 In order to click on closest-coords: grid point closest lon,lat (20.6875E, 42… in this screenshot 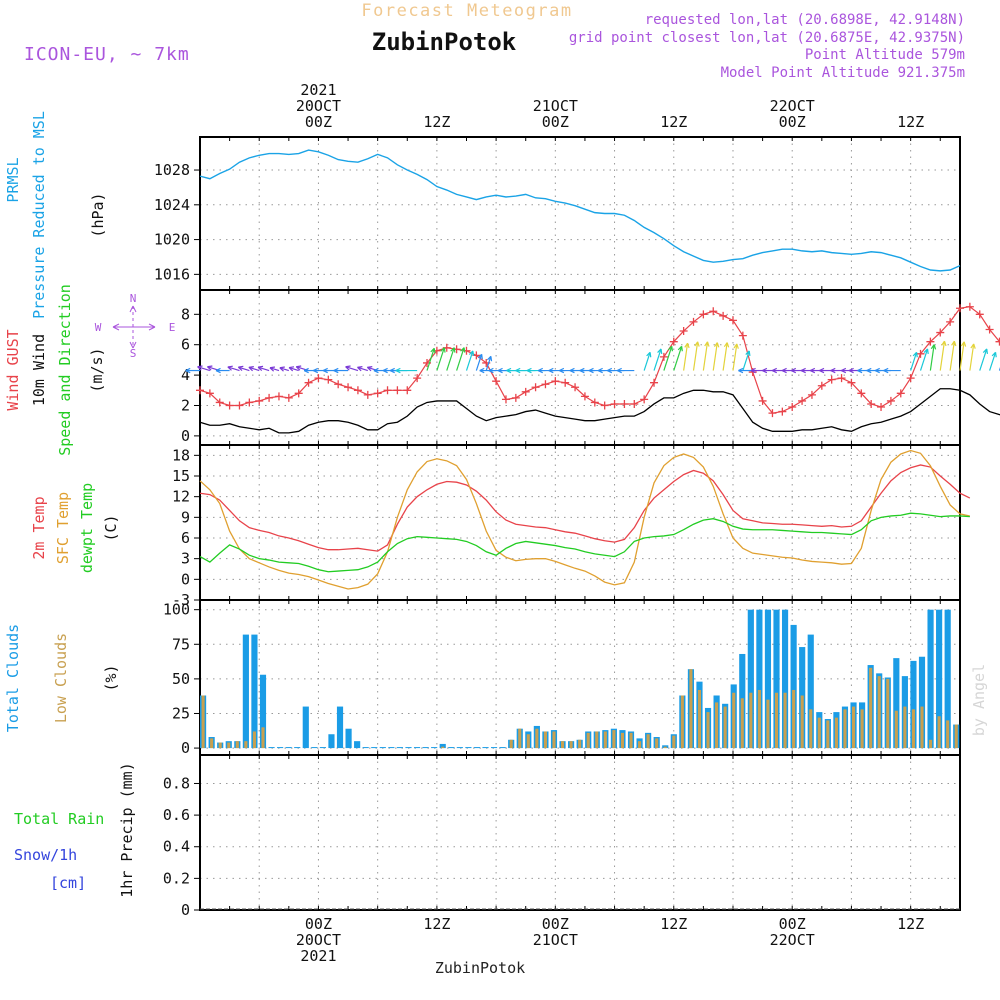, I will do `click(767, 38)`.